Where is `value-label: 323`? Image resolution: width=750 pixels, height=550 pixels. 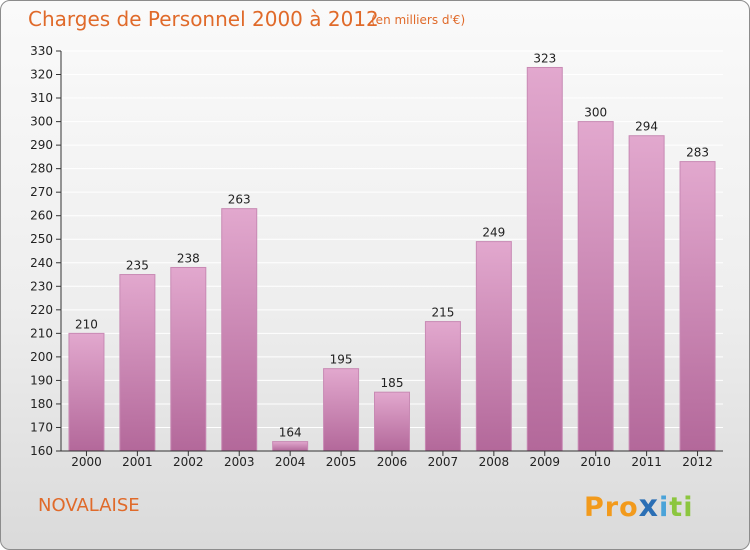 value-label: 323 is located at coordinates (544, 58).